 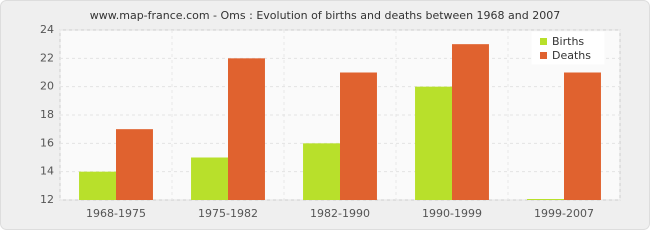 What do you see at coordinates (568, 41) in the screenshot?
I see `legend-label: Births` at bounding box center [568, 41].